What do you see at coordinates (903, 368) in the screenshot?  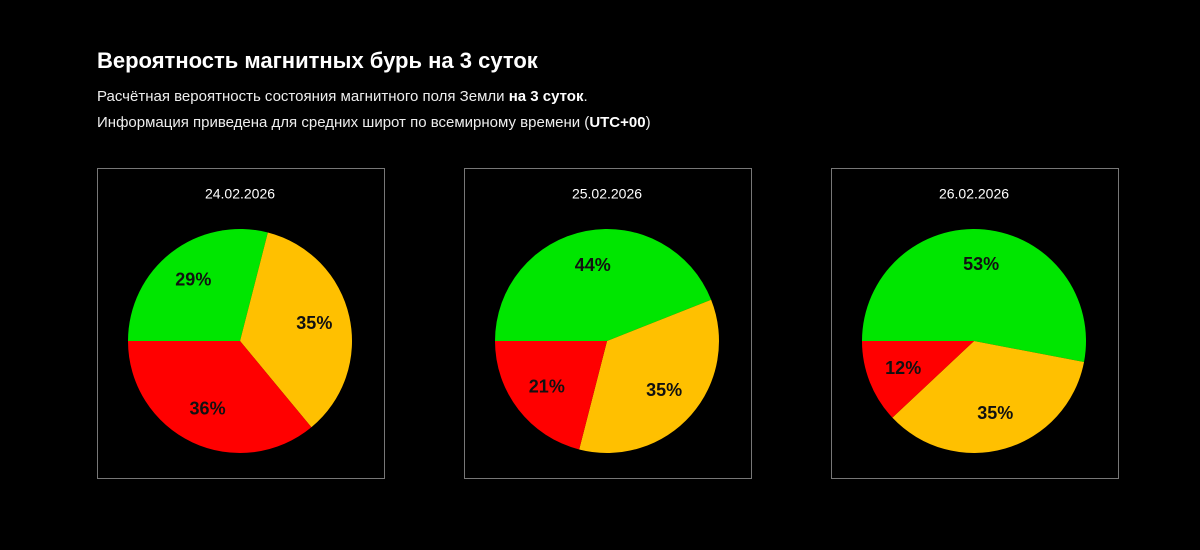 I see `slice-label: 12%` at bounding box center [903, 368].